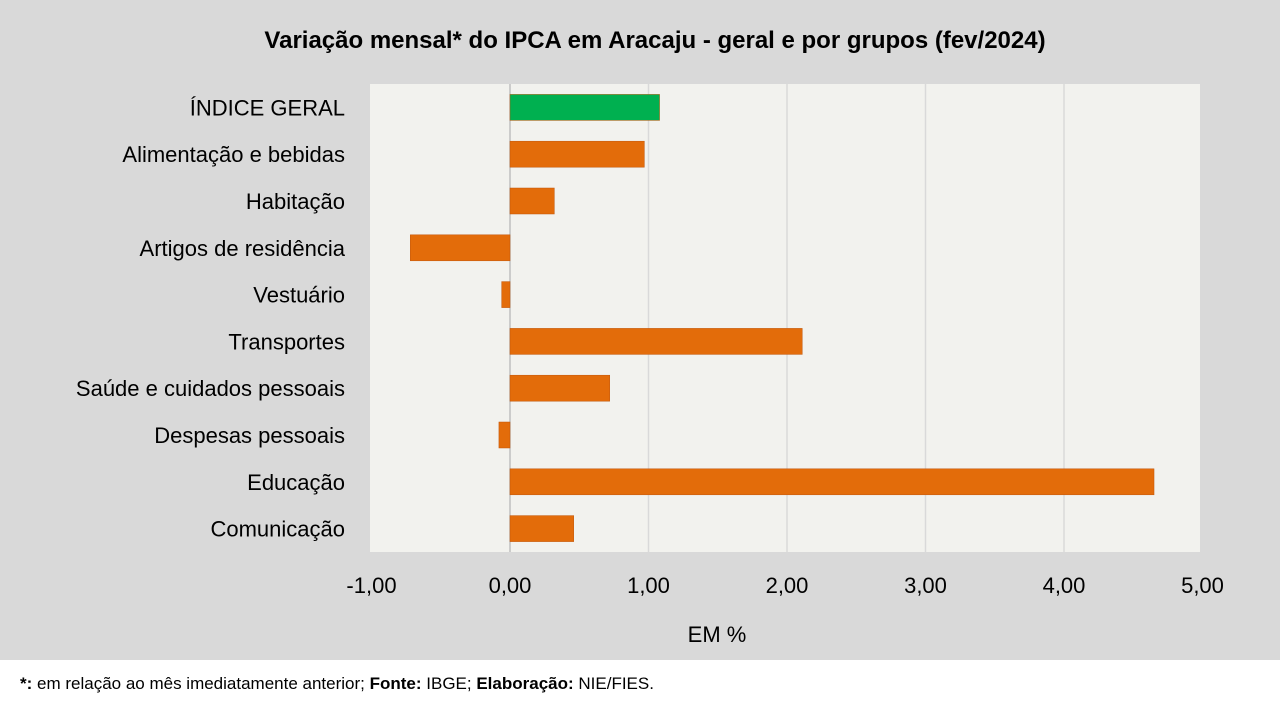 This screenshot has width=1280, height=720. Describe the element at coordinates (267, 107) in the screenshot. I see `category-label: ÍNDICE GERAL` at that location.